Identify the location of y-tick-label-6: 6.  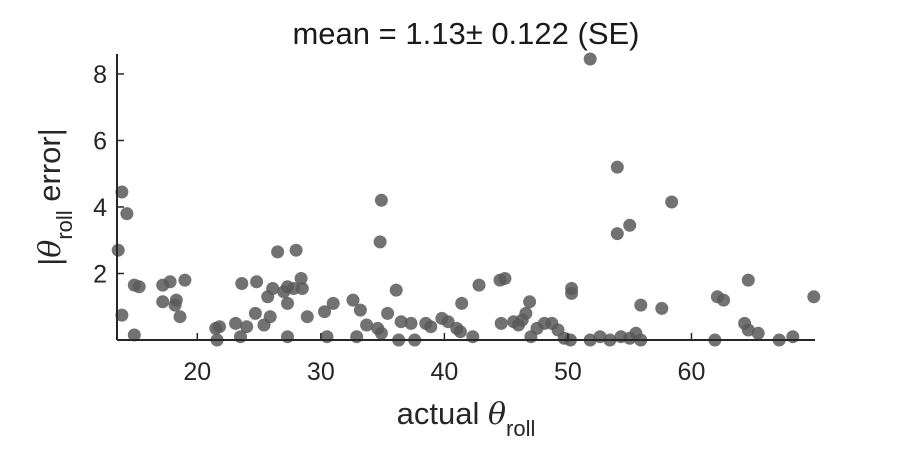
(100, 141).